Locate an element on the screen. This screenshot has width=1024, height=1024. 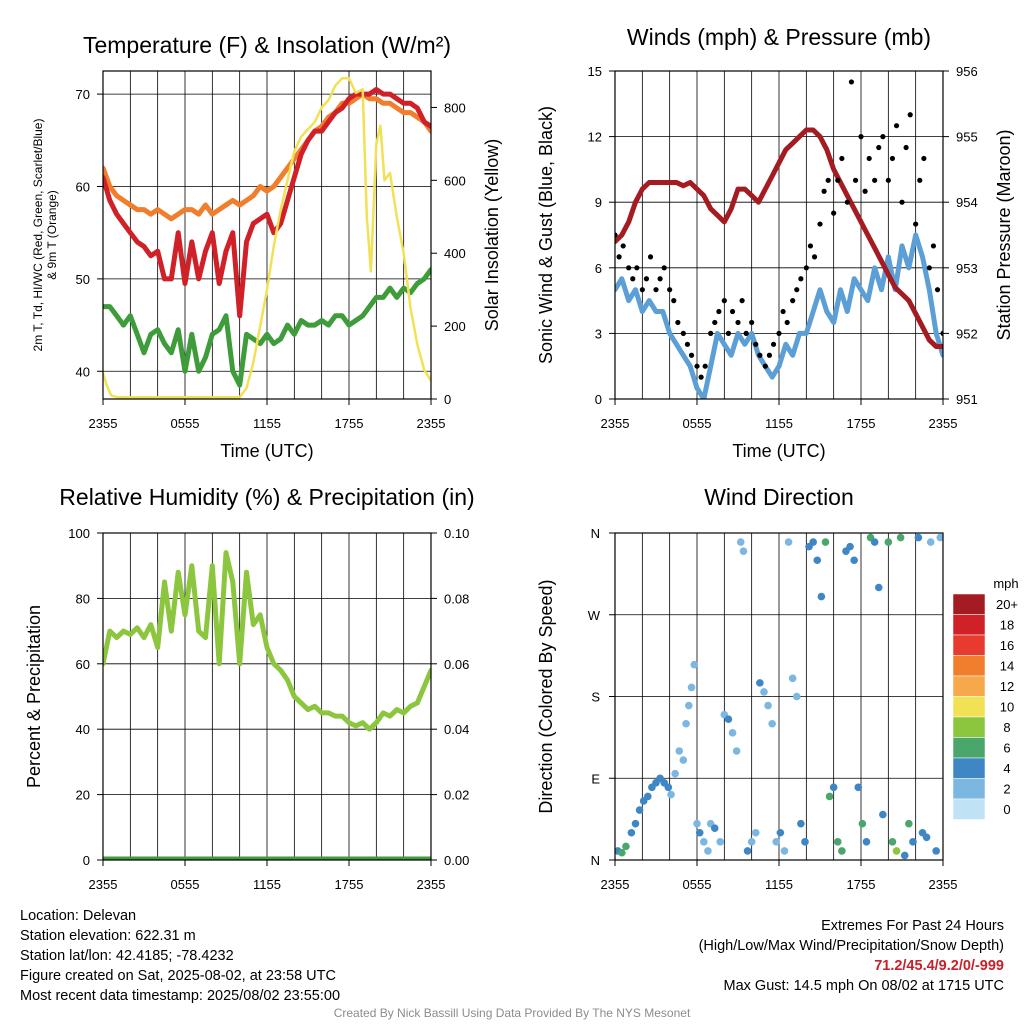
y-tick-label: 20 is located at coordinates (83, 795).